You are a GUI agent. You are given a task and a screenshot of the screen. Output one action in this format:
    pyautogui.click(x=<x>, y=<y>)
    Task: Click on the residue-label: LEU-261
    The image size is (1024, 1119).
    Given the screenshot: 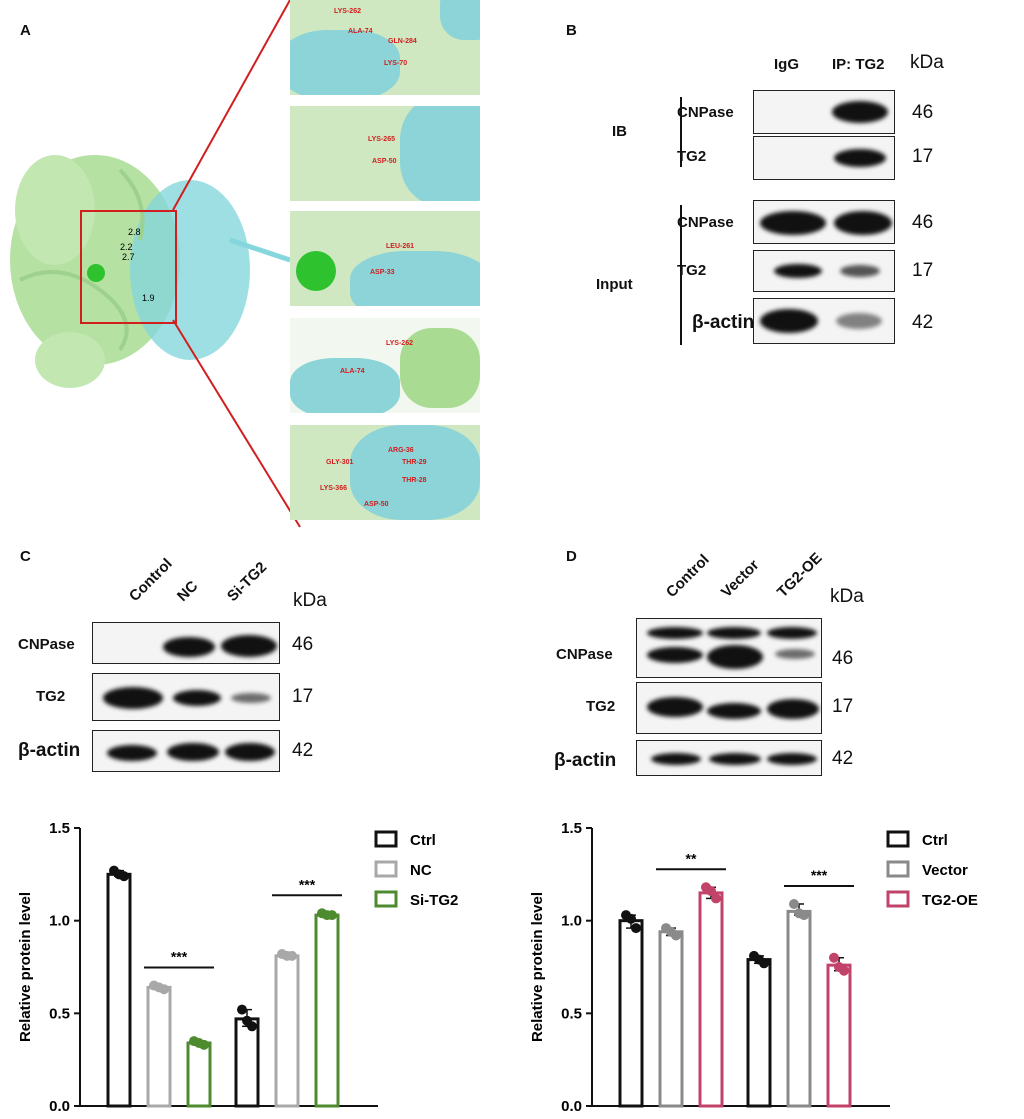 What is the action you would take?
    pyautogui.click(x=400, y=246)
    